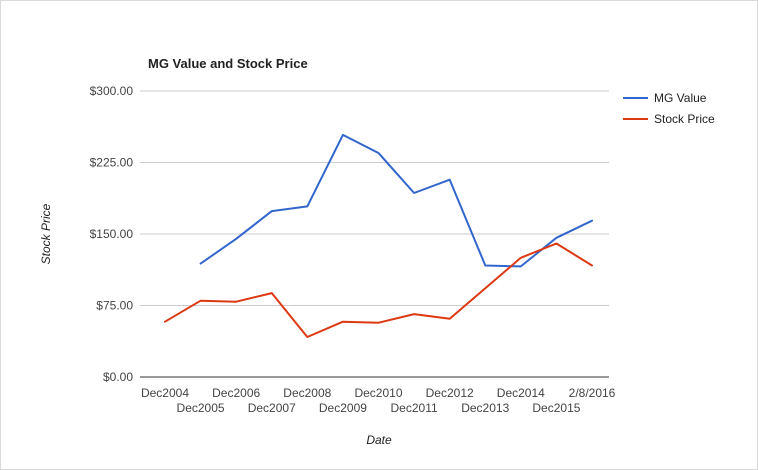  I want to click on legend-label: Stock Price, so click(684, 119).